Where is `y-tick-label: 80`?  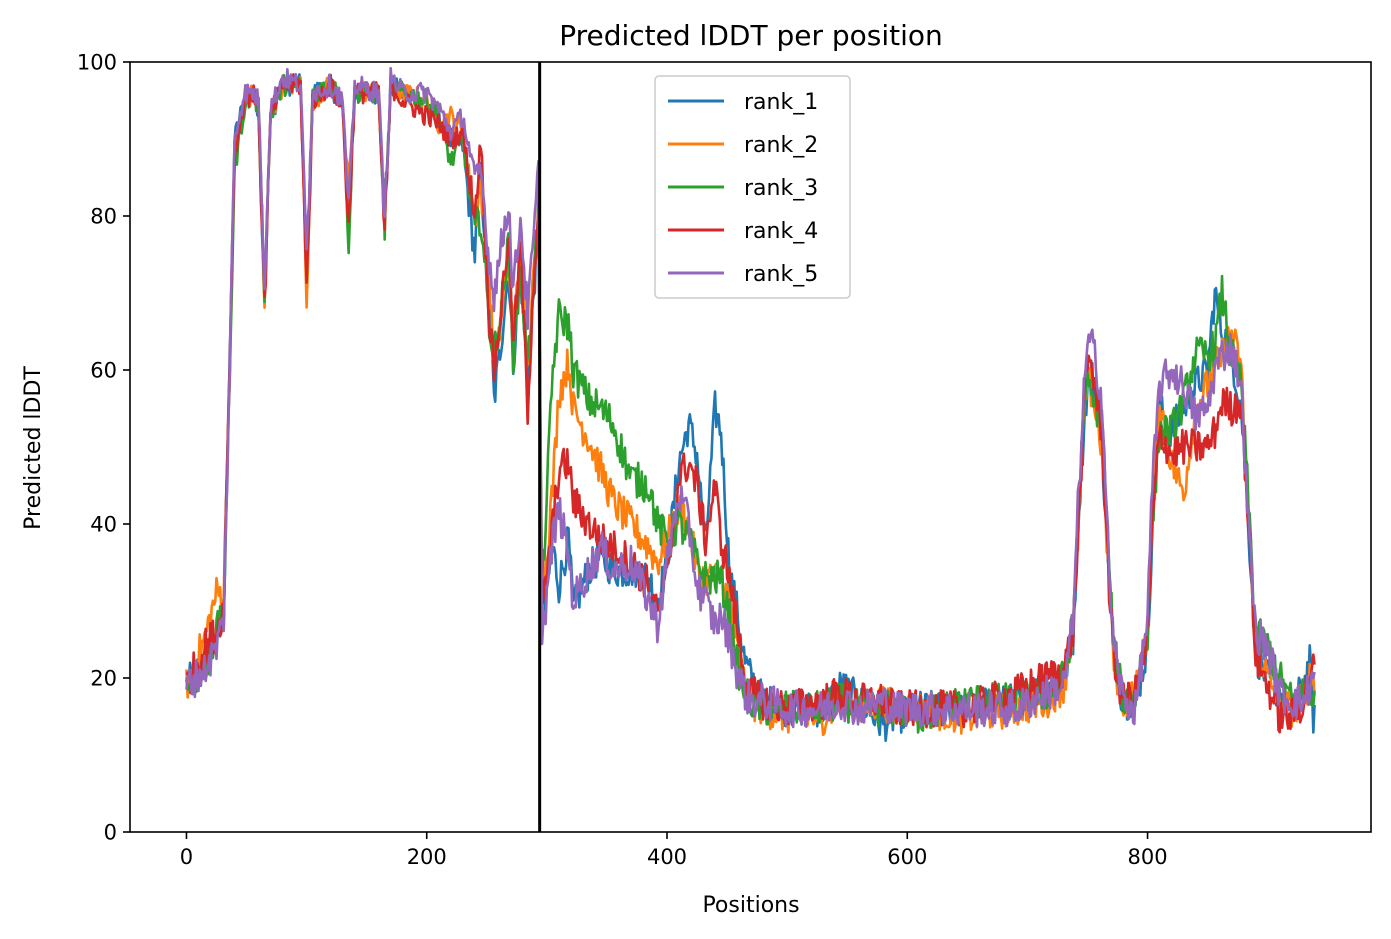 y-tick-label: 80 is located at coordinates (103, 217).